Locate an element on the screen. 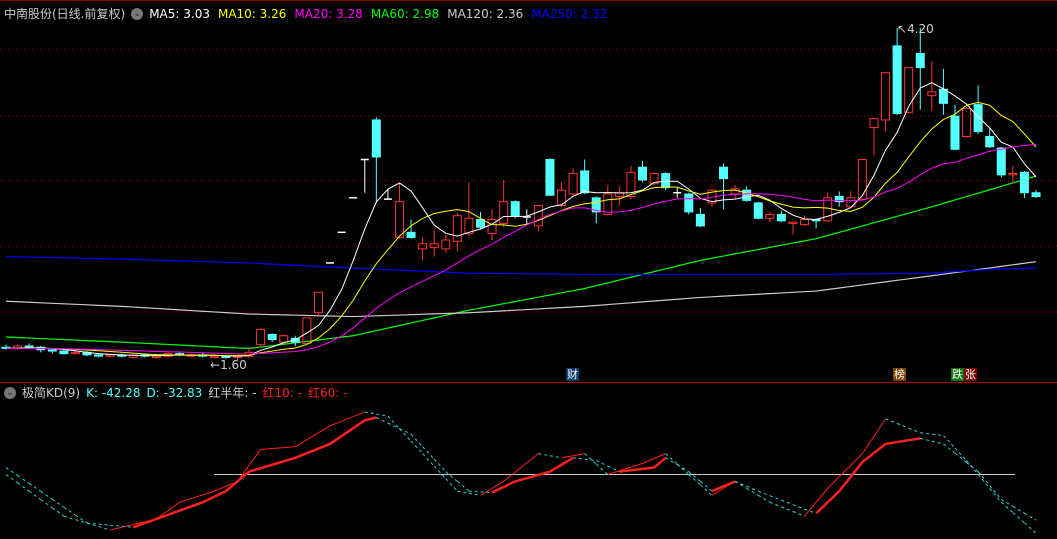  ranking-event-tag: 榜 is located at coordinates (899, 374).